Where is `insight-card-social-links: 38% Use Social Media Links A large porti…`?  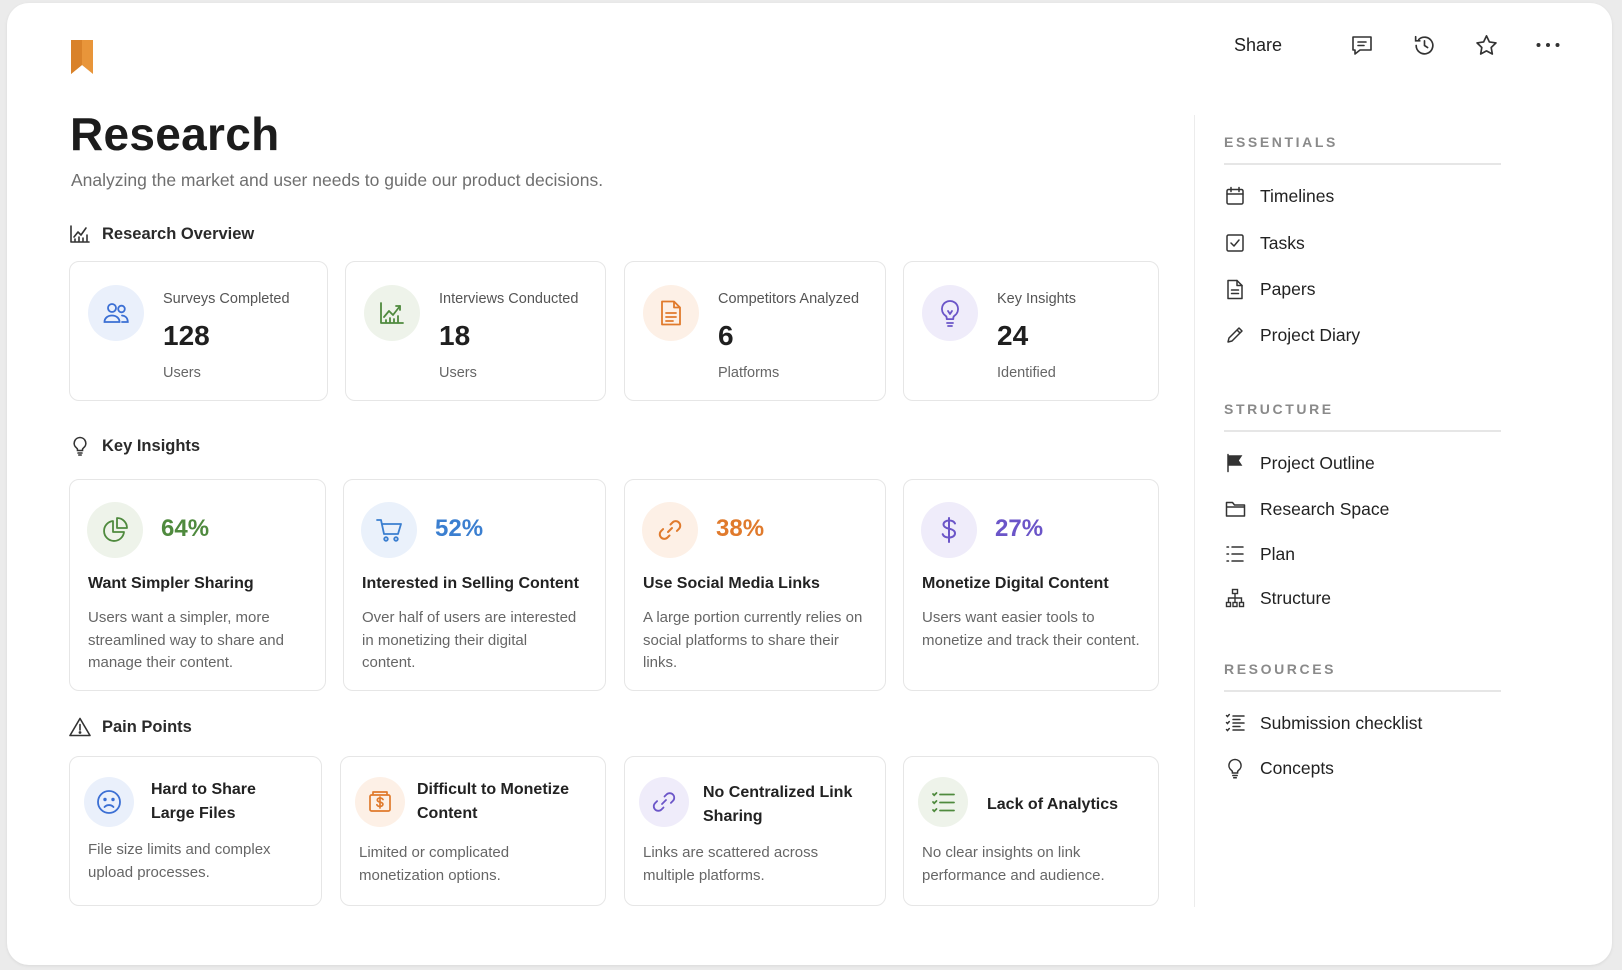
insight-card-social-links: 38% Use Social Media Links A large porti… is located at coordinates (755, 585).